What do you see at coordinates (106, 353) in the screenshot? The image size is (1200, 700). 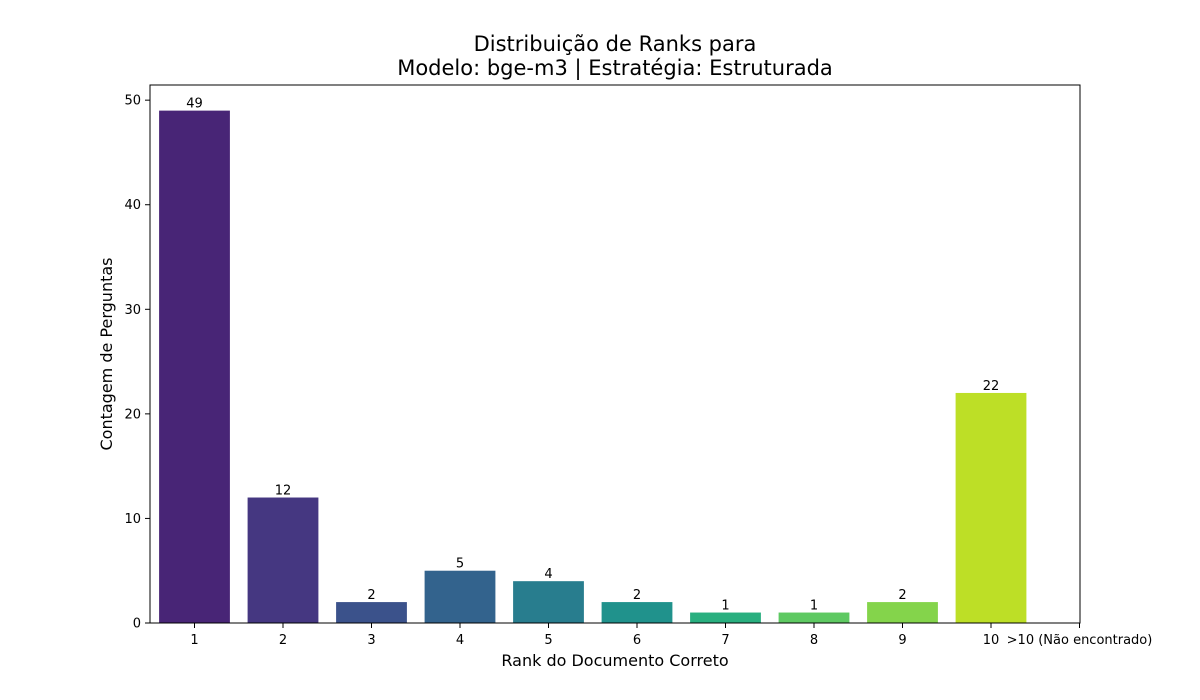 I see `y-axis-label: Contagem de Perguntas` at bounding box center [106, 353].